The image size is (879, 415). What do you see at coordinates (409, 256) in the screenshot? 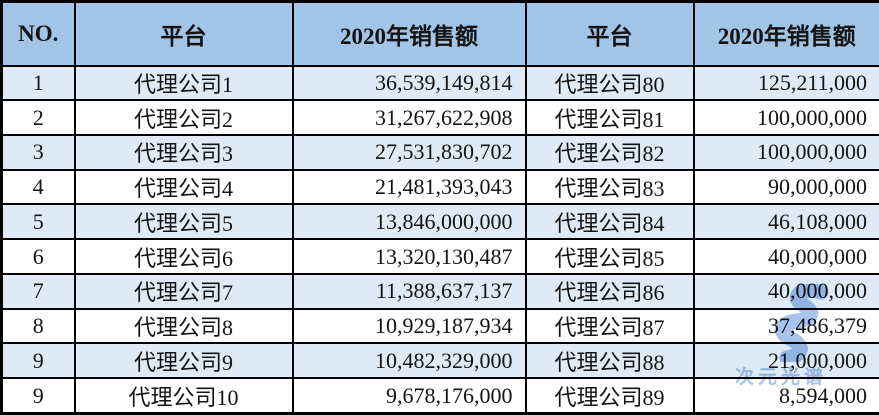
I see `cell-sales-value: 13,320,130,487` at bounding box center [409, 256].